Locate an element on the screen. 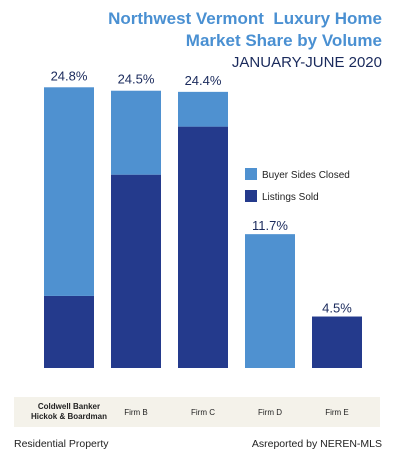 The width and height of the screenshot is (400, 458). legend-swatch-buyer-sides-closed is located at coordinates (251, 174).